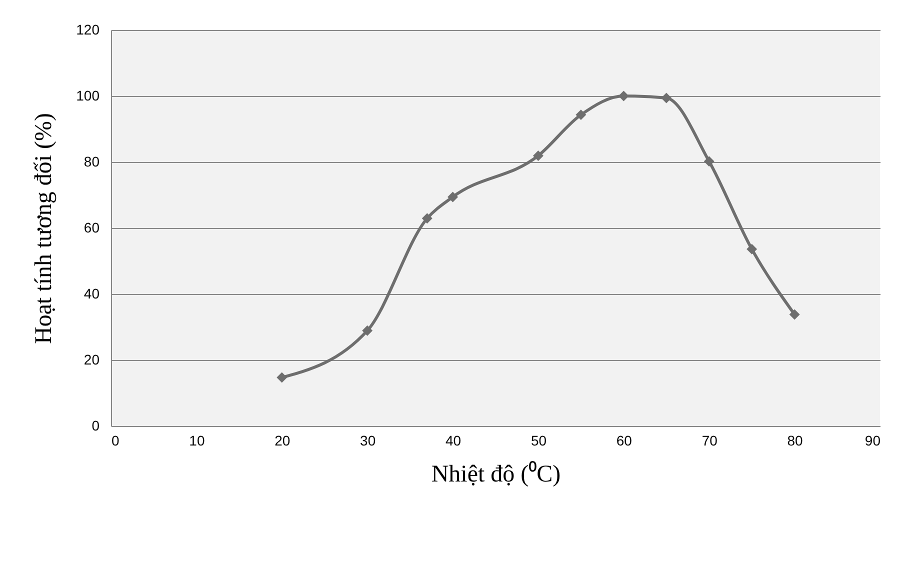  What do you see at coordinates (872, 440) in the screenshot?
I see `x-tick-label: 90` at bounding box center [872, 440].